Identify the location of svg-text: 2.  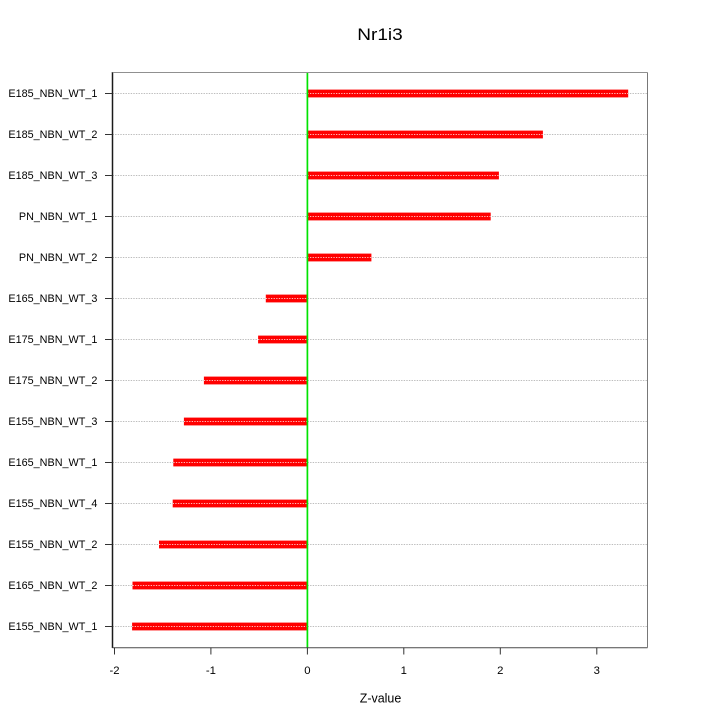
(500, 671).